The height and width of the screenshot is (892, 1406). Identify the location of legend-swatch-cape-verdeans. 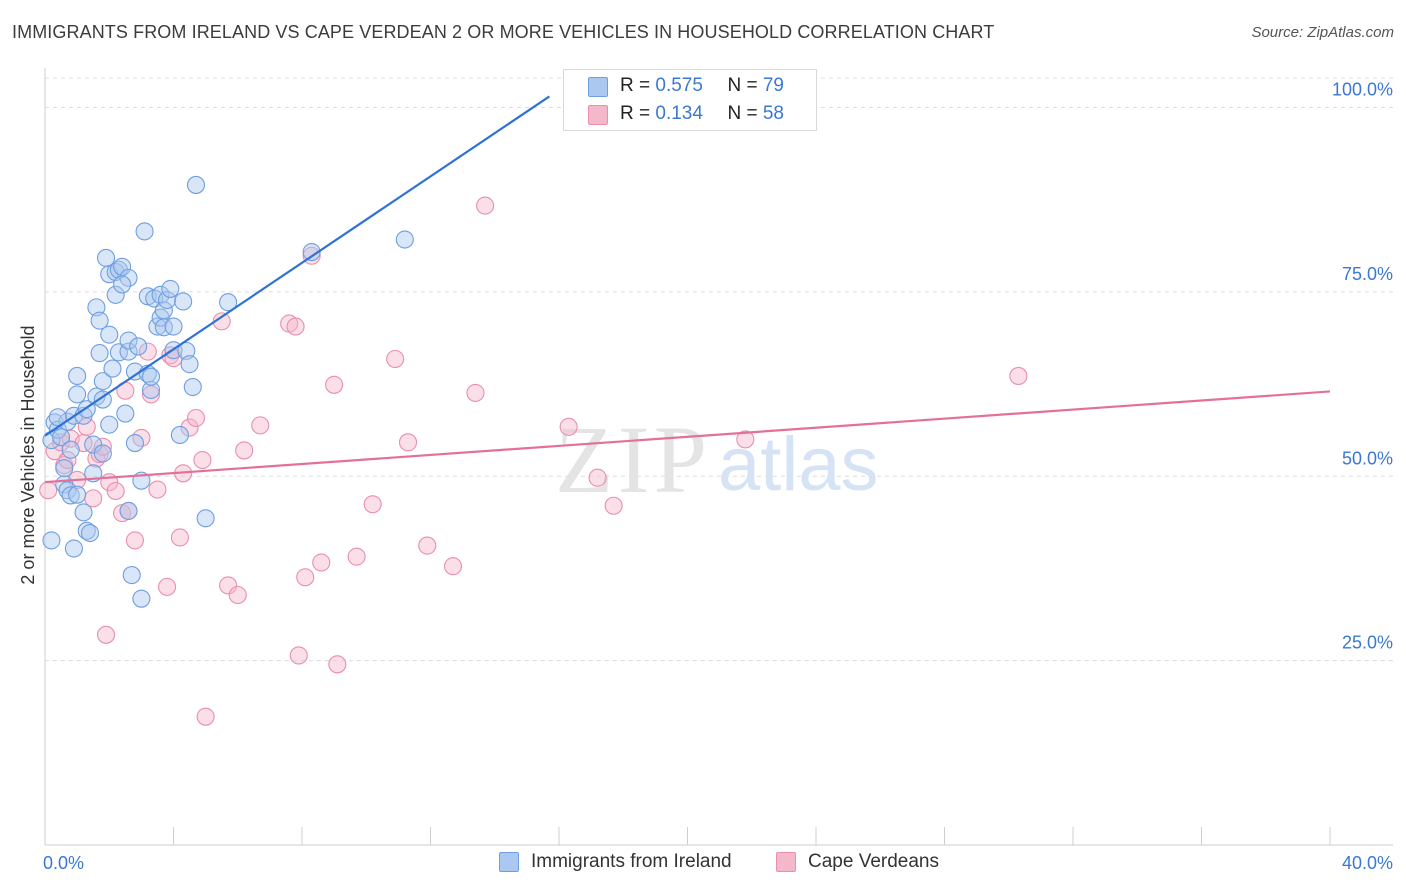
(786, 862).